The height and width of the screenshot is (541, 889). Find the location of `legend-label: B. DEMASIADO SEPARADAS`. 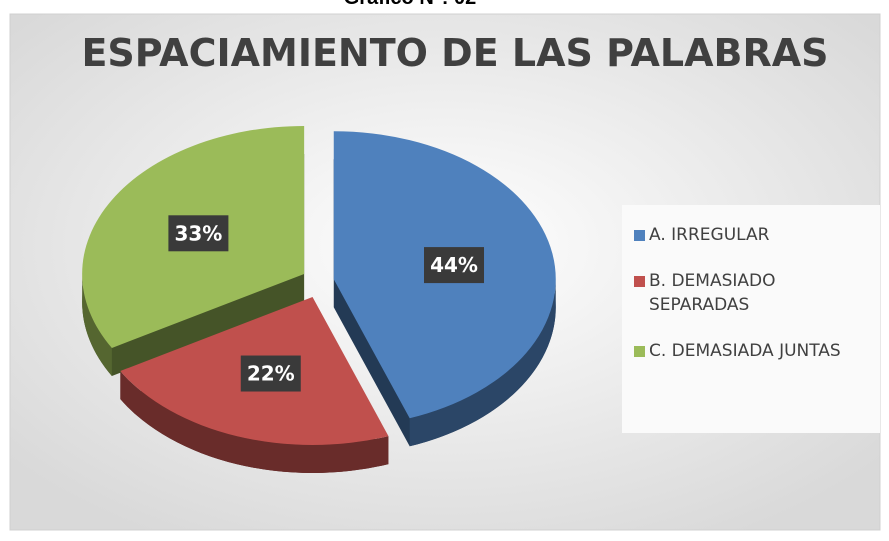

legend-label: B. DEMASIADO SEPARADAS is located at coordinates (712, 293).